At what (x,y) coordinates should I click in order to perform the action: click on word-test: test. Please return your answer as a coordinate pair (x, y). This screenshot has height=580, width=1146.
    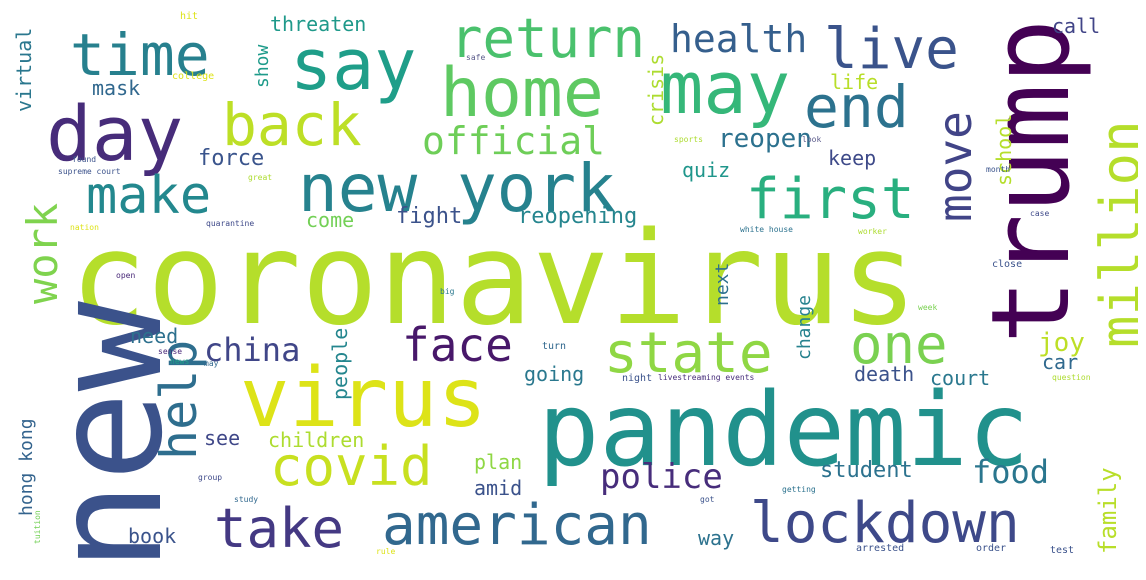
    Looking at the image, I should click on (1062, 550).